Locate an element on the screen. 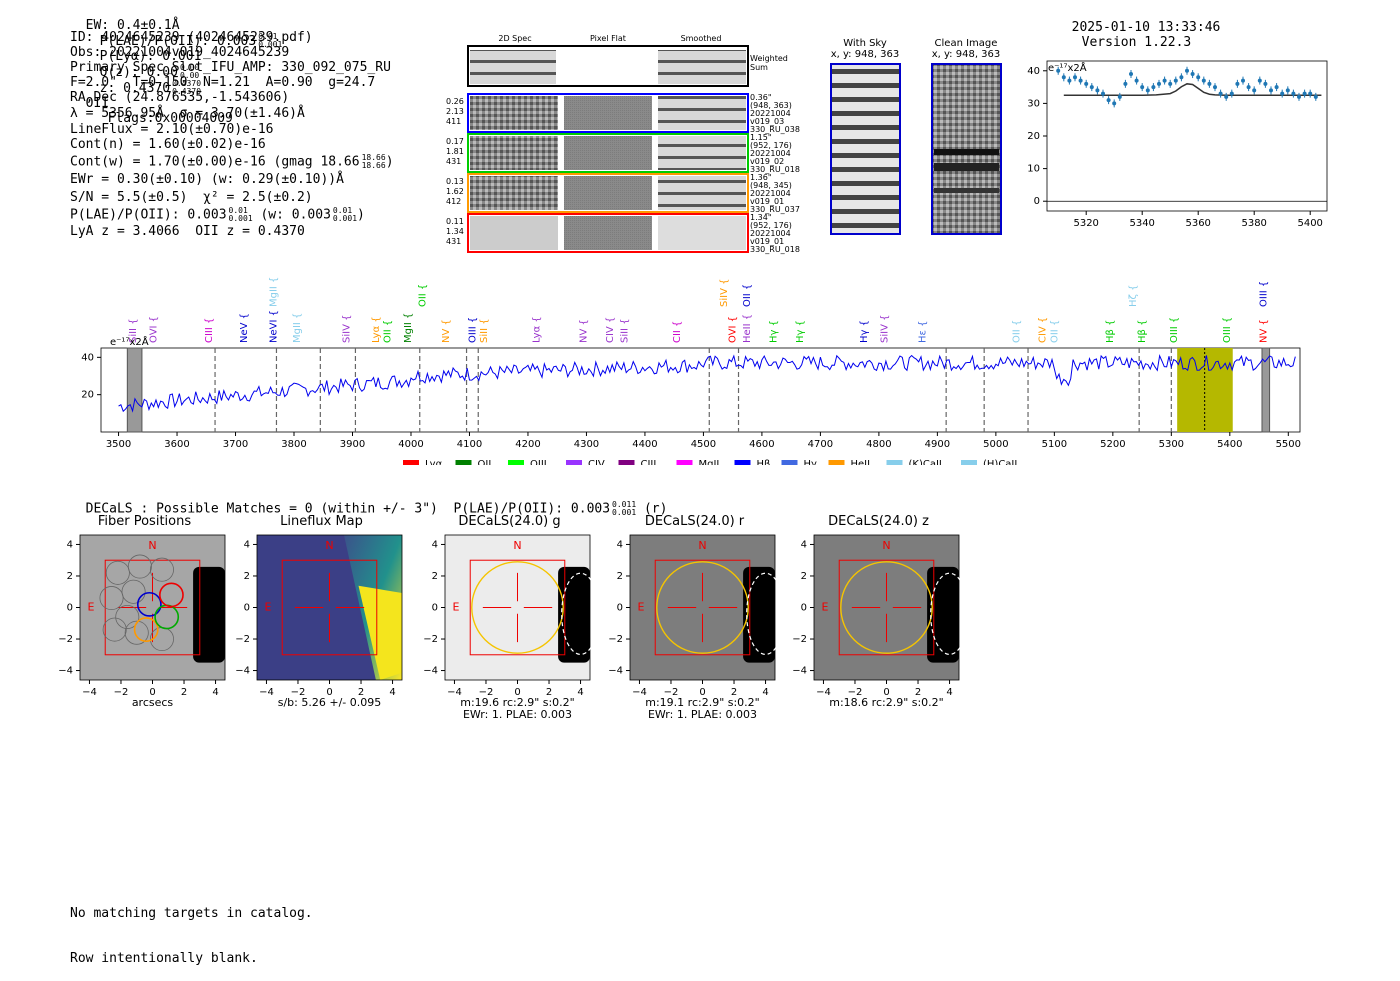 The image size is (1400, 981). zoom-xtick-label: 5340 is located at coordinates (1141, 223).